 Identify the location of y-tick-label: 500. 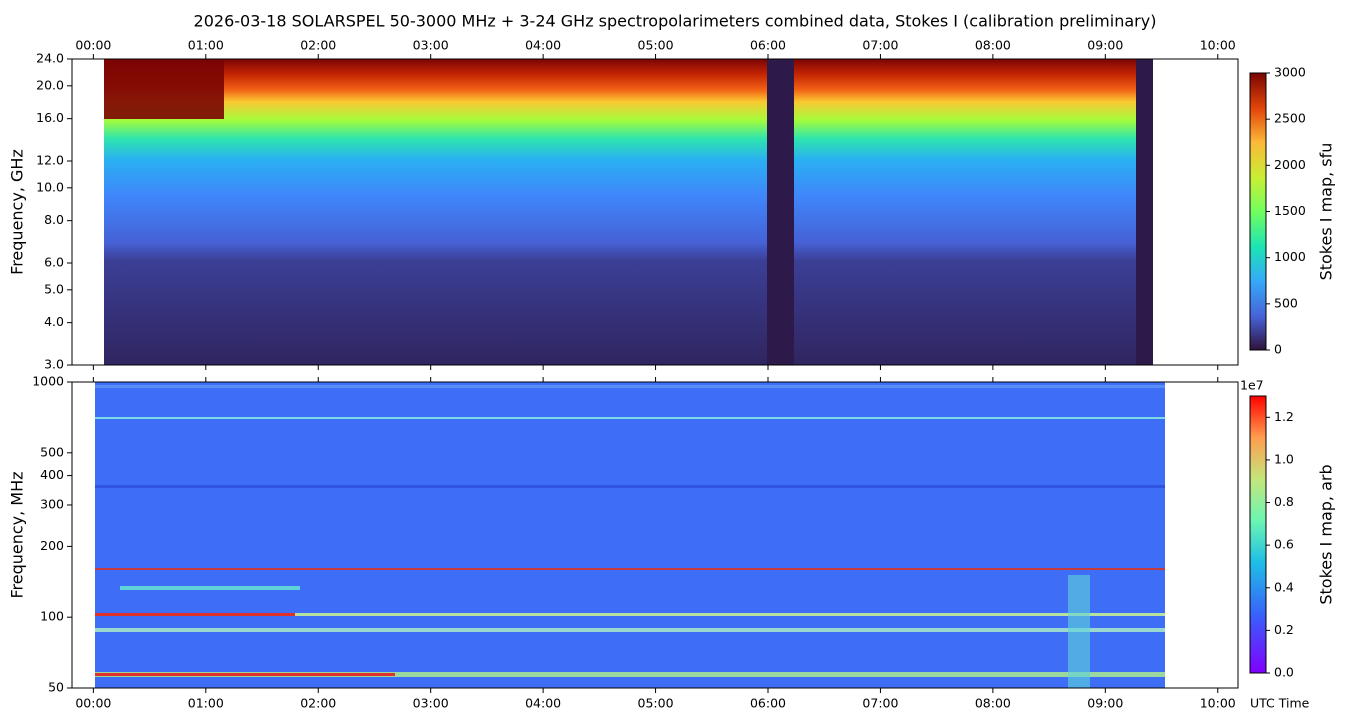
(52, 451).